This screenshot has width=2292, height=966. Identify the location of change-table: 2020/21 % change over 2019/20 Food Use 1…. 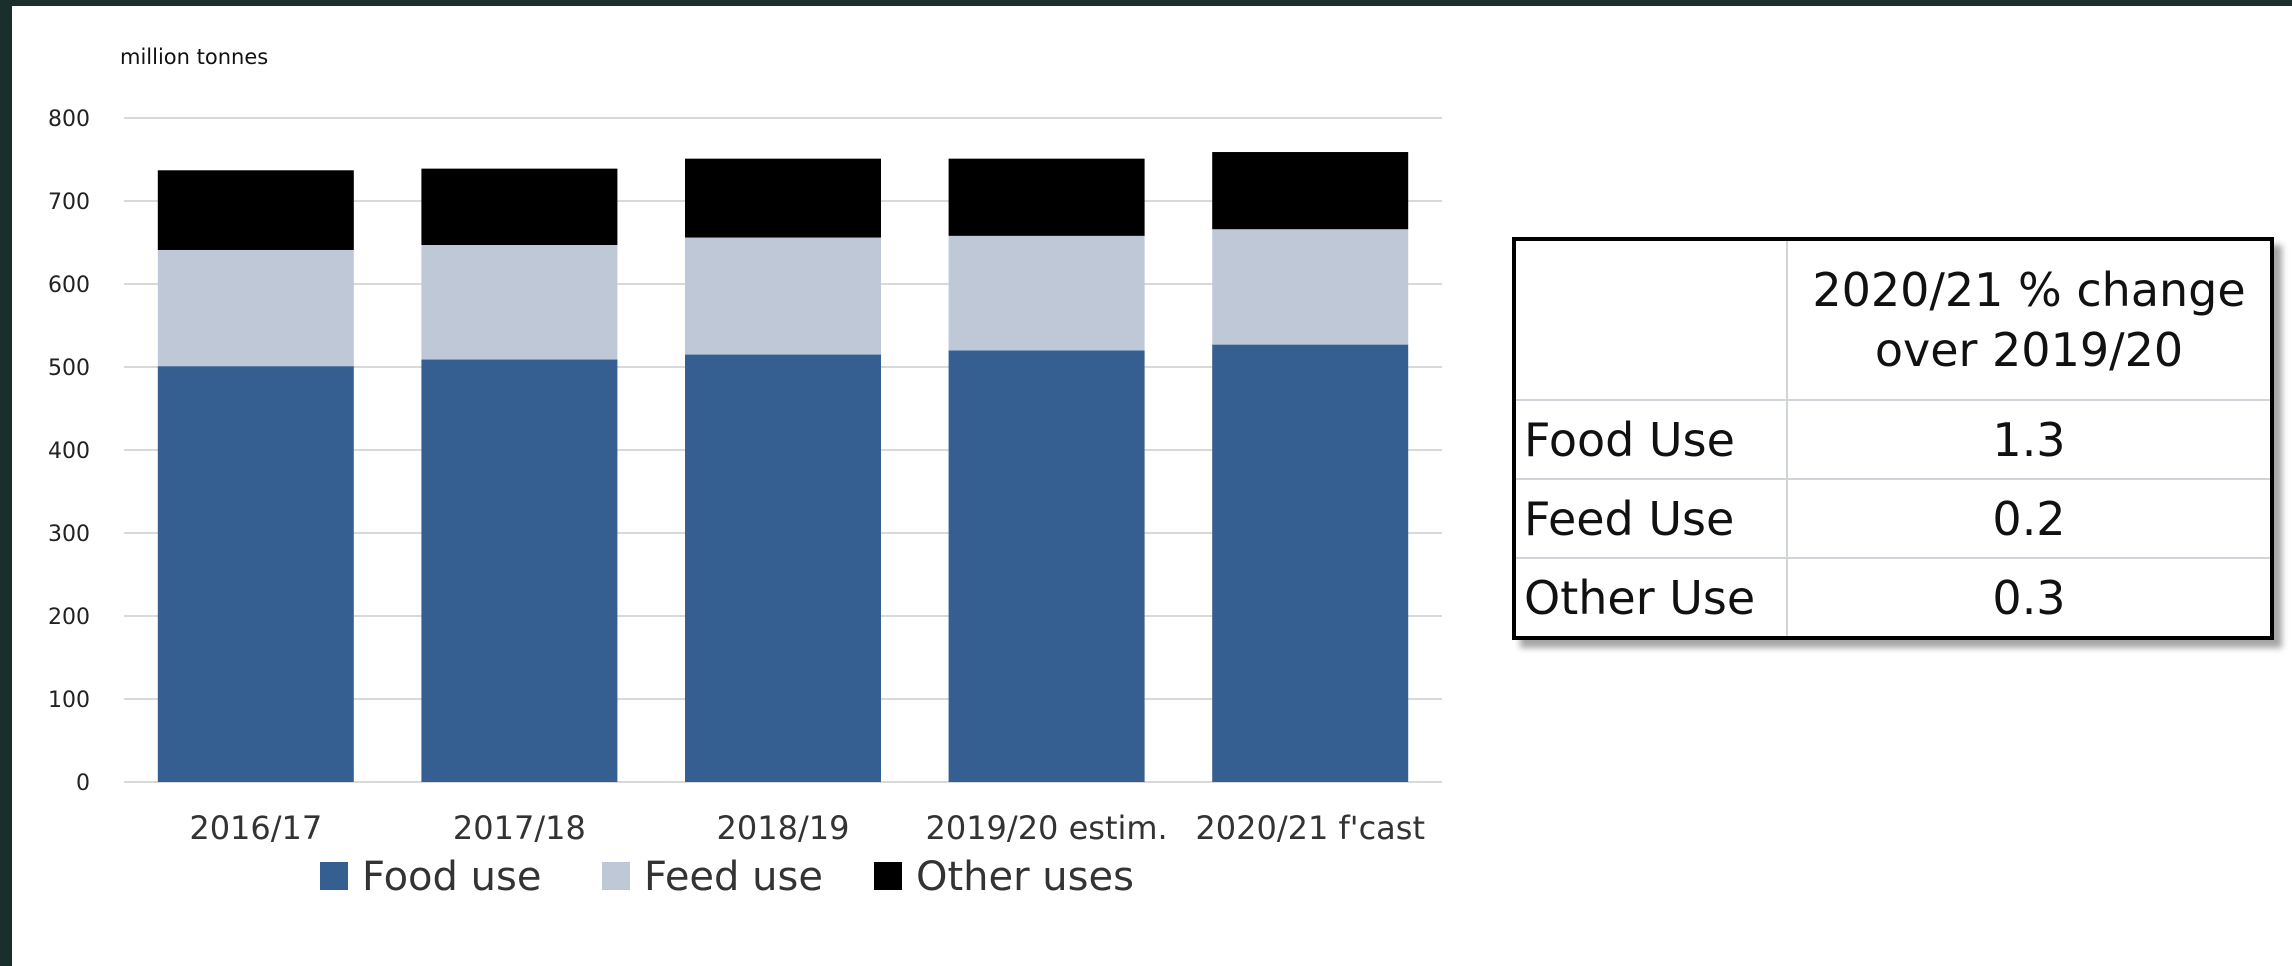
(1893, 438).